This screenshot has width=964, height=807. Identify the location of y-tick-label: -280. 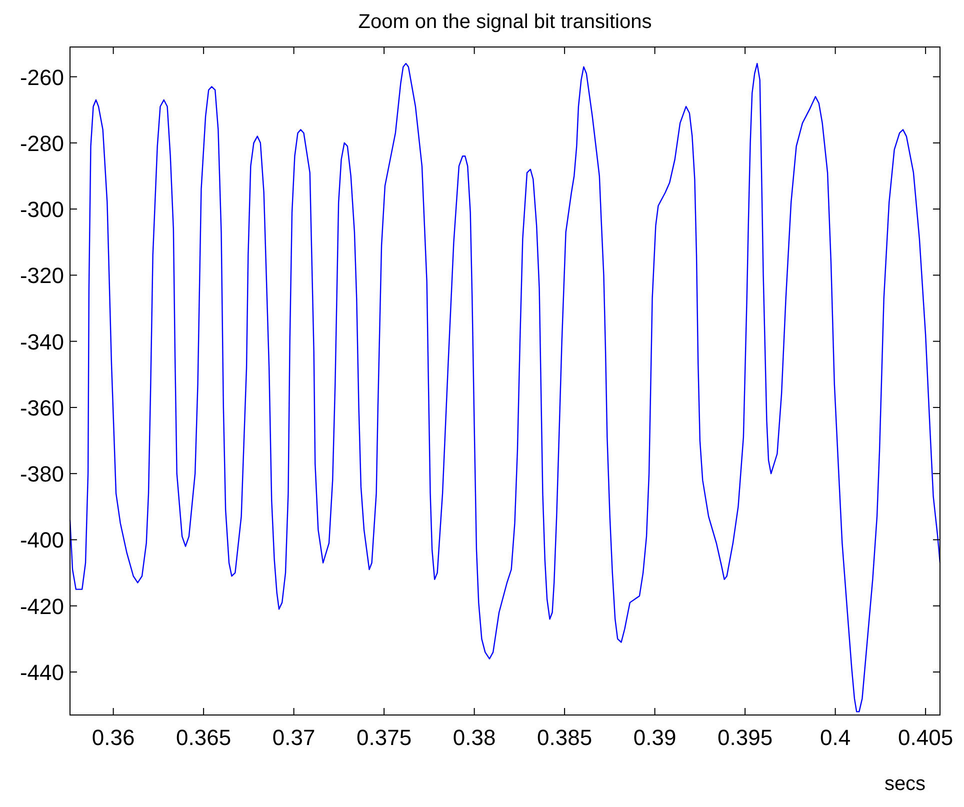
(42, 143).